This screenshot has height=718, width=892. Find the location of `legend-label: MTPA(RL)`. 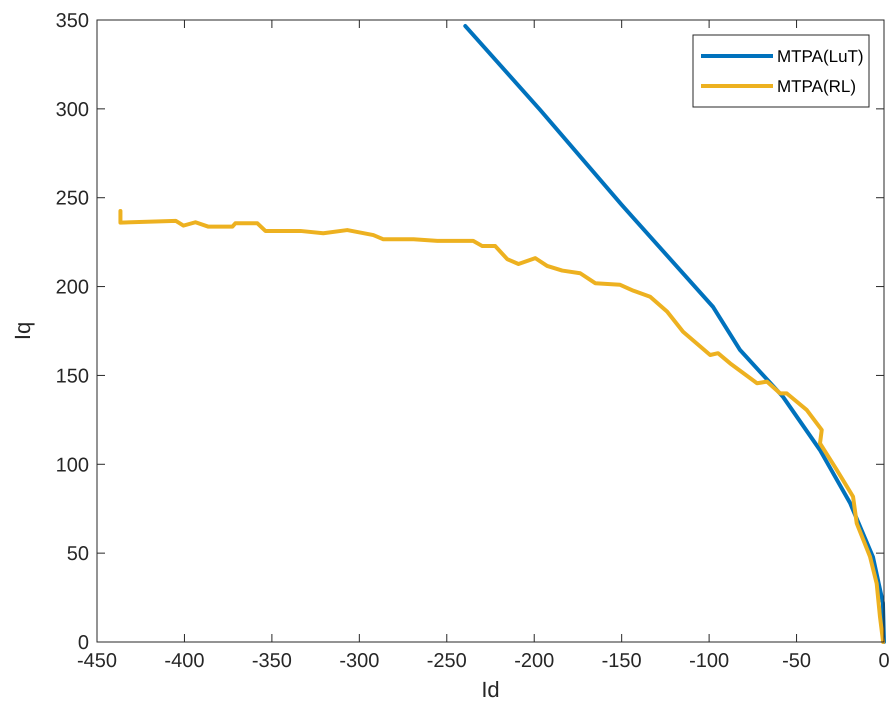

legend-label: MTPA(RL) is located at coordinates (816, 86).